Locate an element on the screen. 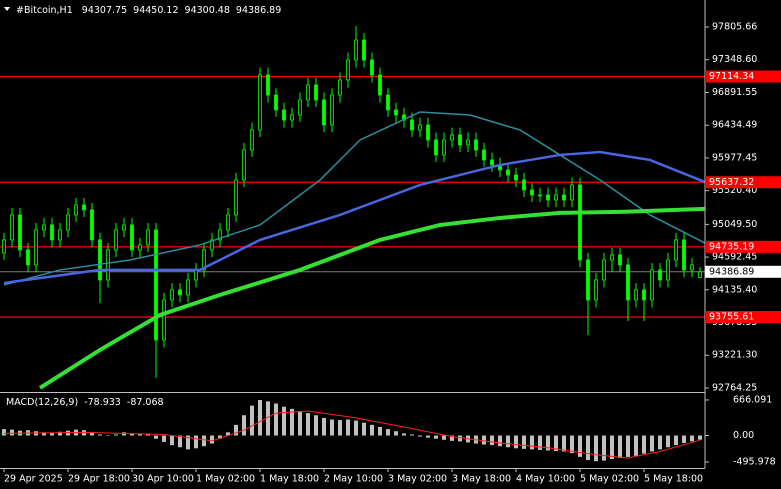 The width and height of the screenshot is (781, 489). symbol: #Bitcoin,H1 is located at coordinates (44, 10).